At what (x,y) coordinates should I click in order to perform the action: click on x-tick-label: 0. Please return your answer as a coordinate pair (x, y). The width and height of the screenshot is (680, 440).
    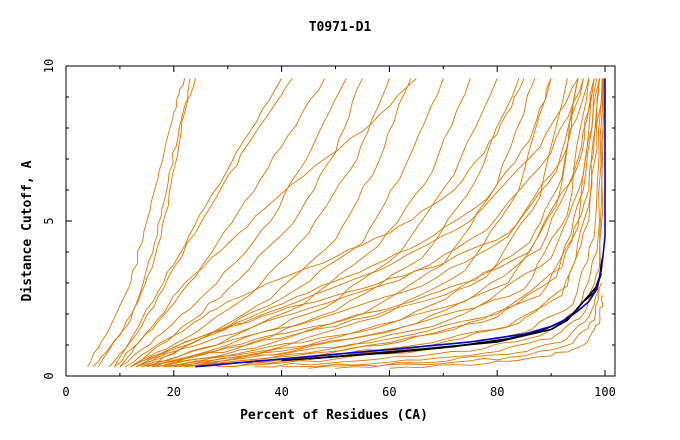
    Looking at the image, I should click on (65, 392).